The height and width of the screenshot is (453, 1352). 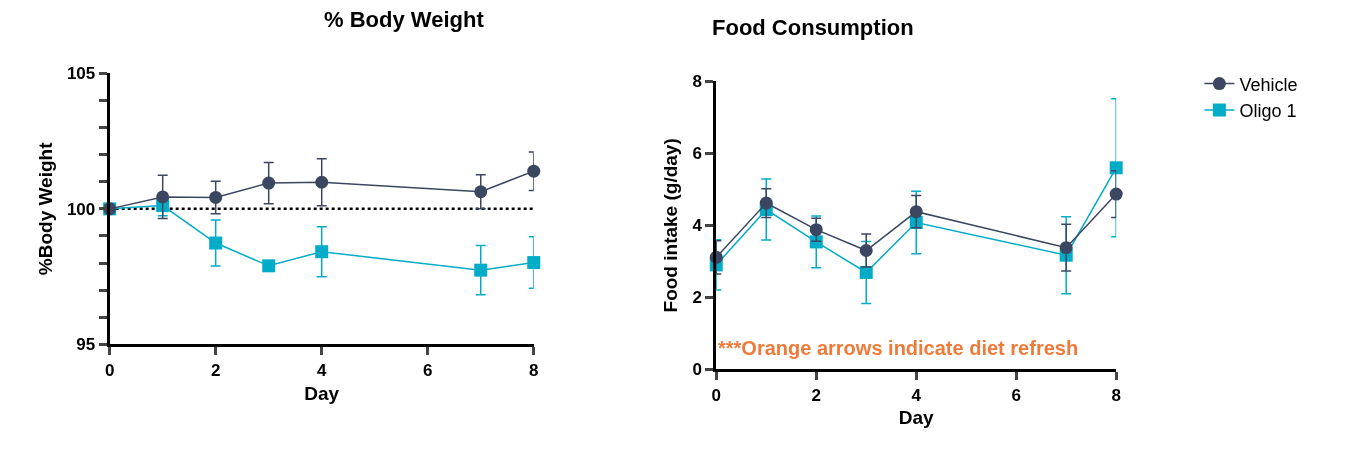 I want to click on annotation: ***Orange arrows indicate diet refresh, so click(x=898, y=348).